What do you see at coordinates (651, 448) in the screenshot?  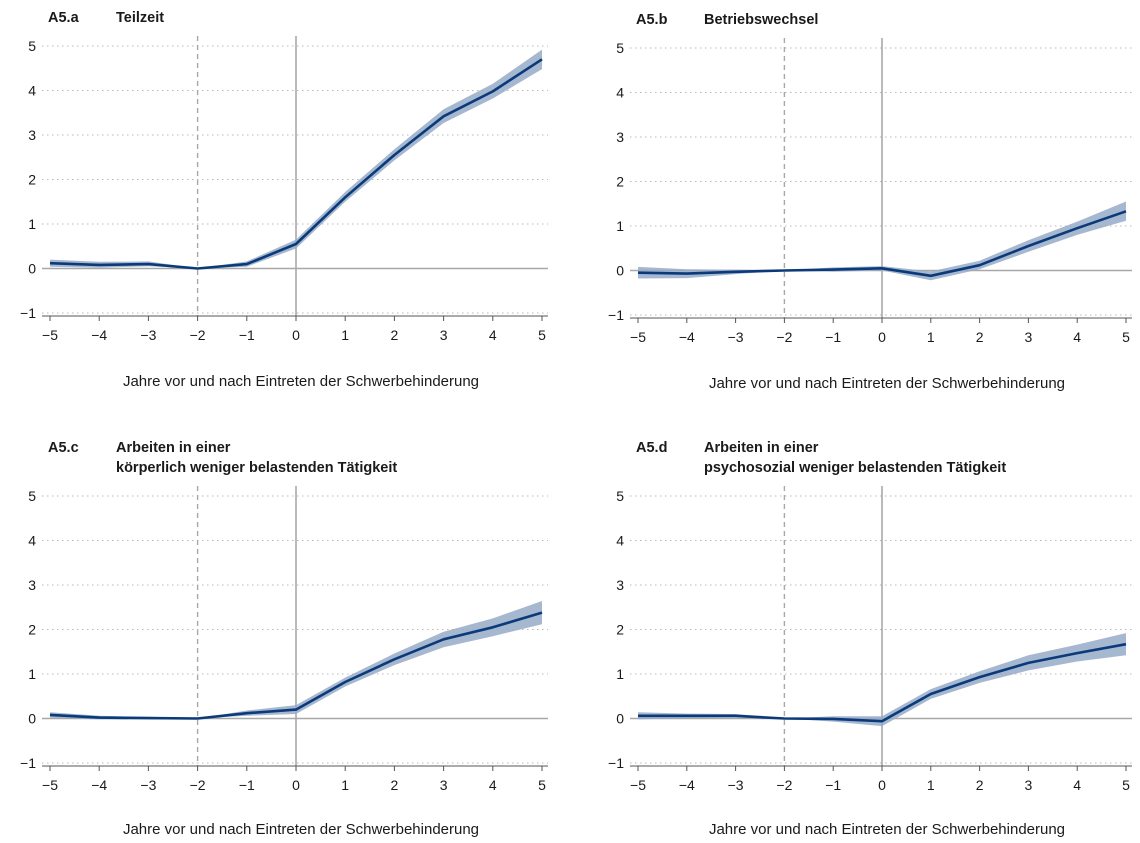 I see `panel-id: A5.d` at bounding box center [651, 448].